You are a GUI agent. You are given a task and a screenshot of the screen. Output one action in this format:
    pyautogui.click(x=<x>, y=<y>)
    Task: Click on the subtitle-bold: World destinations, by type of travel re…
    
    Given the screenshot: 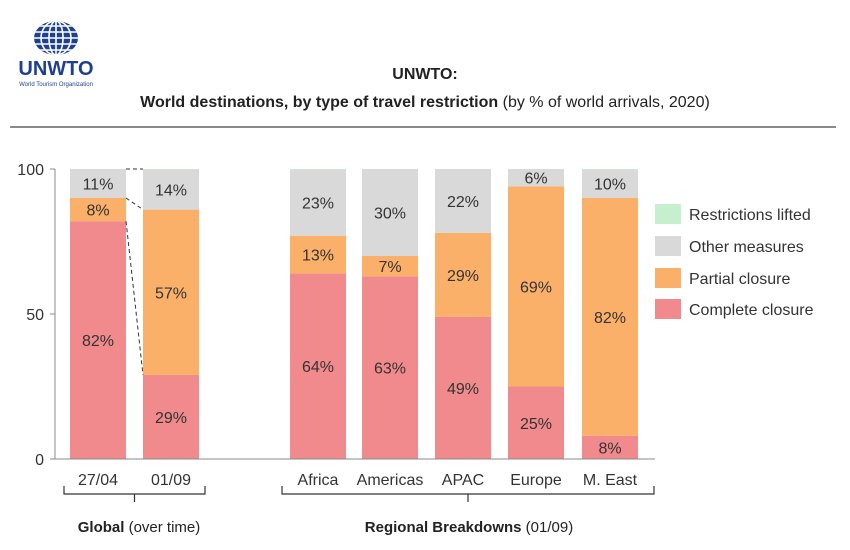 What is the action you would take?
    pyautogui.click(x=319, y=102)
    